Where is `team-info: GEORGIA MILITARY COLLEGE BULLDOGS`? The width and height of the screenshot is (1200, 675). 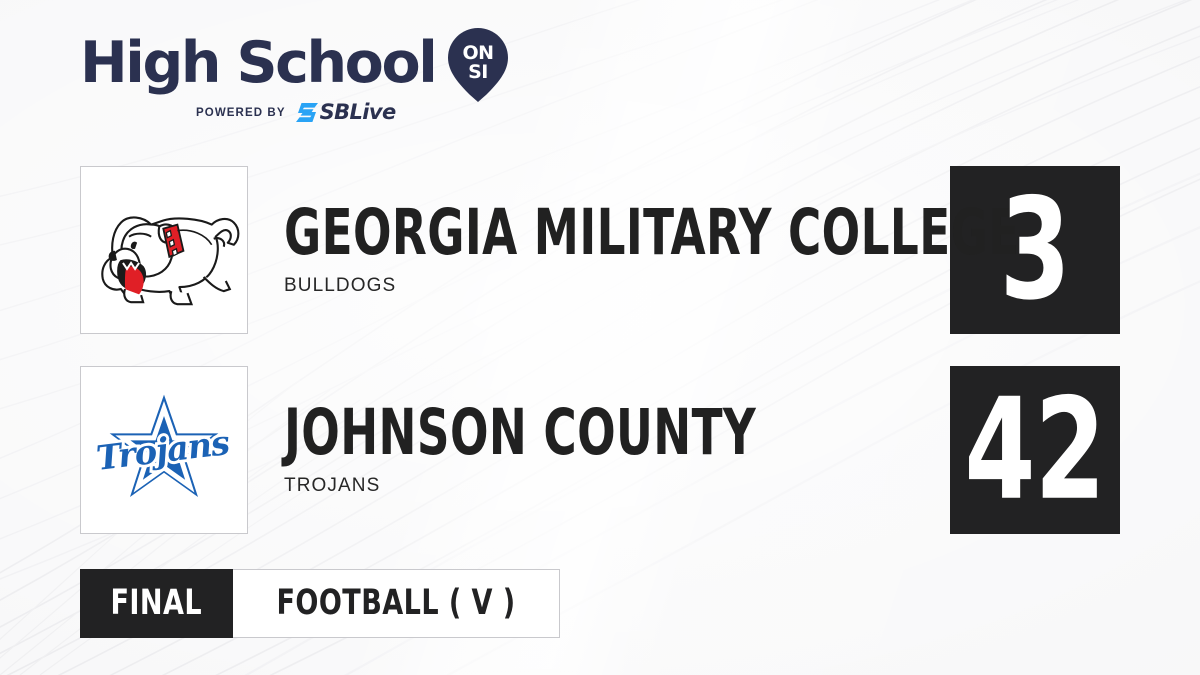
team-info: GEORGIA MILITARY COLLEGE BULLDOGS is located at coordinates (634, 246).